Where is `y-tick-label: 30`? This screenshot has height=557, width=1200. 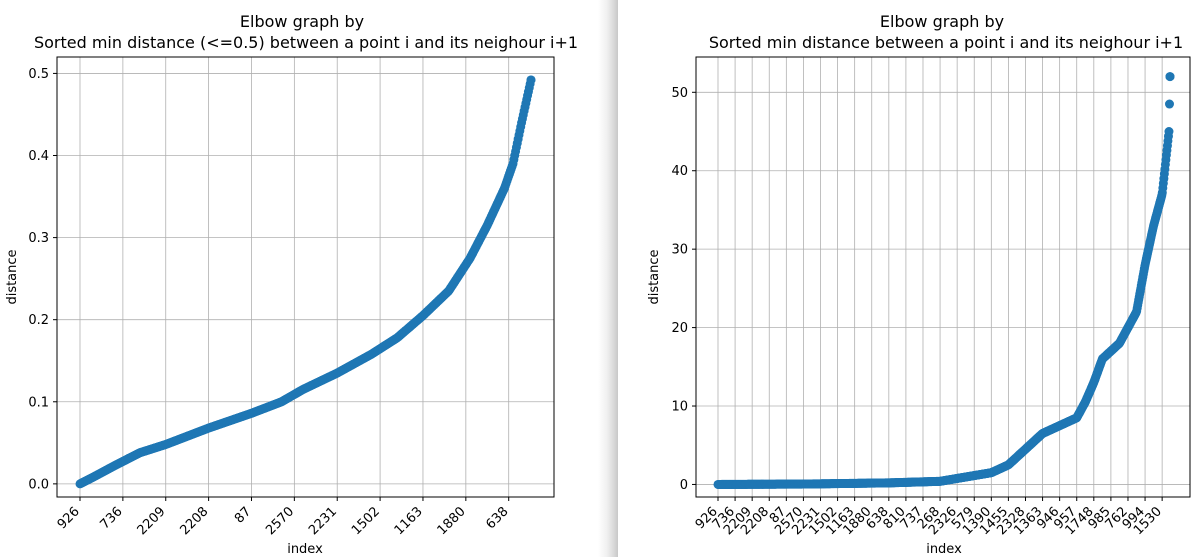 y-tick-label: 30 is located at coordinates (679, 250).